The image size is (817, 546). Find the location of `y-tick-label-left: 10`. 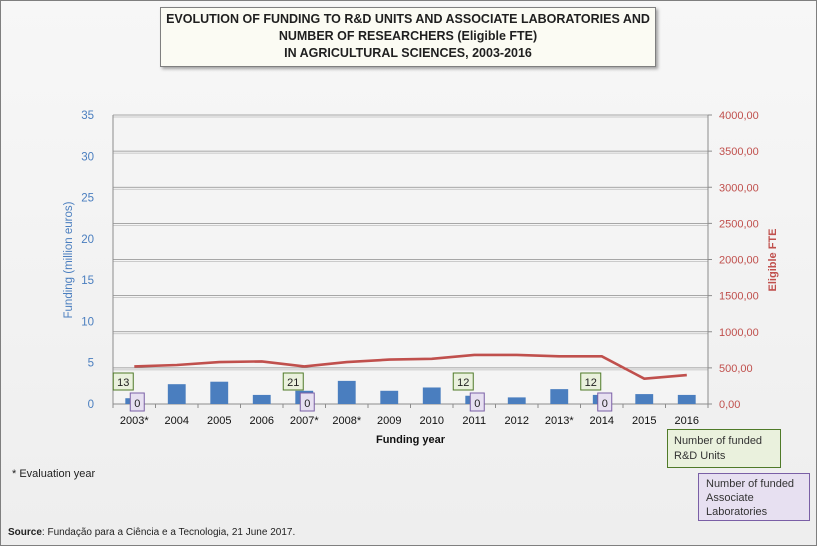

y-tick-label-left: 10 is located at coordinates (87, 322).